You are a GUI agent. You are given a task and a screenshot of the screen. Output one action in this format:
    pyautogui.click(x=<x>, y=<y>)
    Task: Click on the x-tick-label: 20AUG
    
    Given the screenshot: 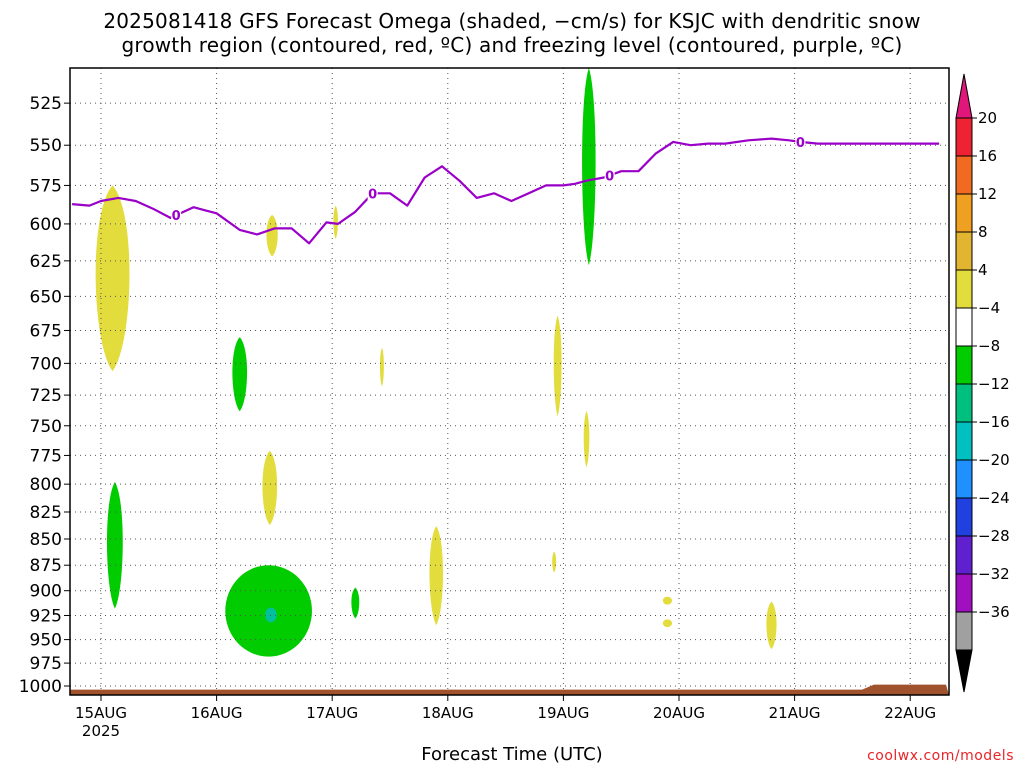 What is the action you would take?
    pyautogui.click(x=679, y=713)
    